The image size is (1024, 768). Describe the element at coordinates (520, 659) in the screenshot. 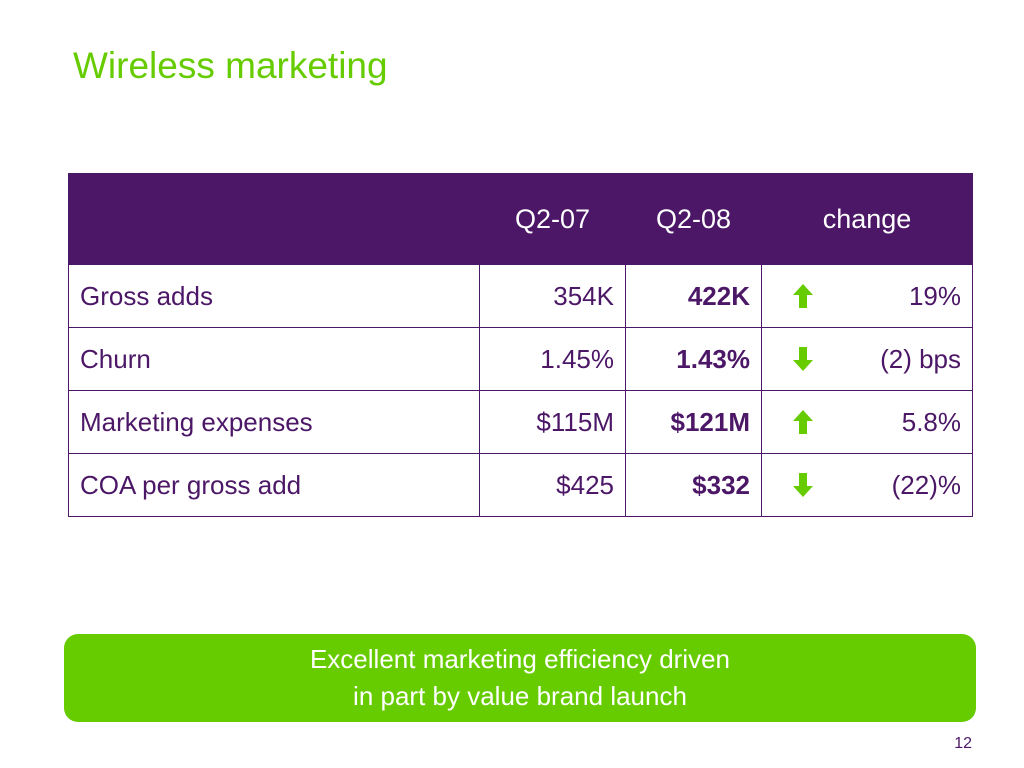

I see `callout-line-1: Excellent marketing efficiency driven` at that location.